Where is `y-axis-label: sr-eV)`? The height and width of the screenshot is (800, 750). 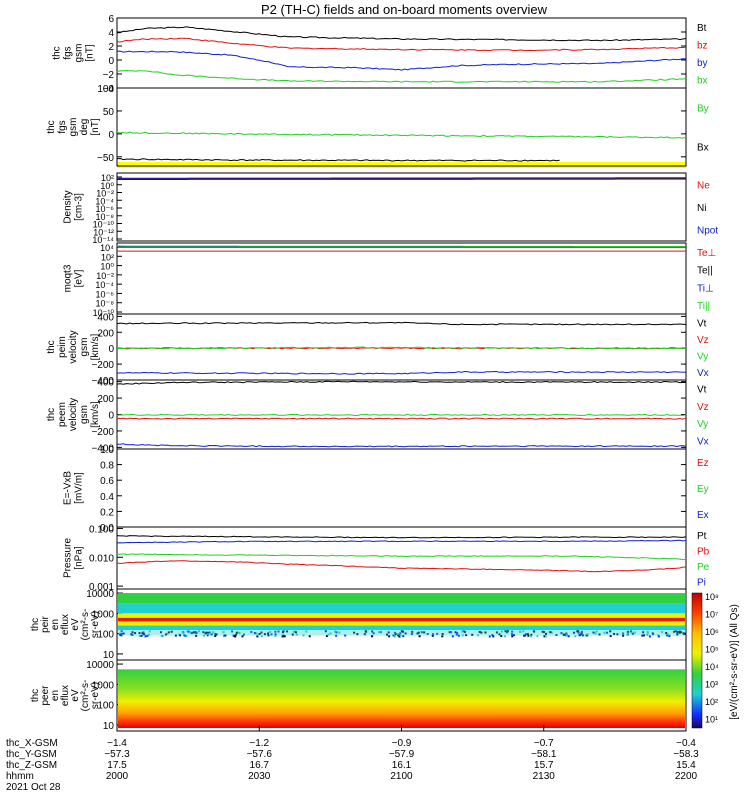
y-axis-label: sr-eV) is located at coordinates (95, 624).